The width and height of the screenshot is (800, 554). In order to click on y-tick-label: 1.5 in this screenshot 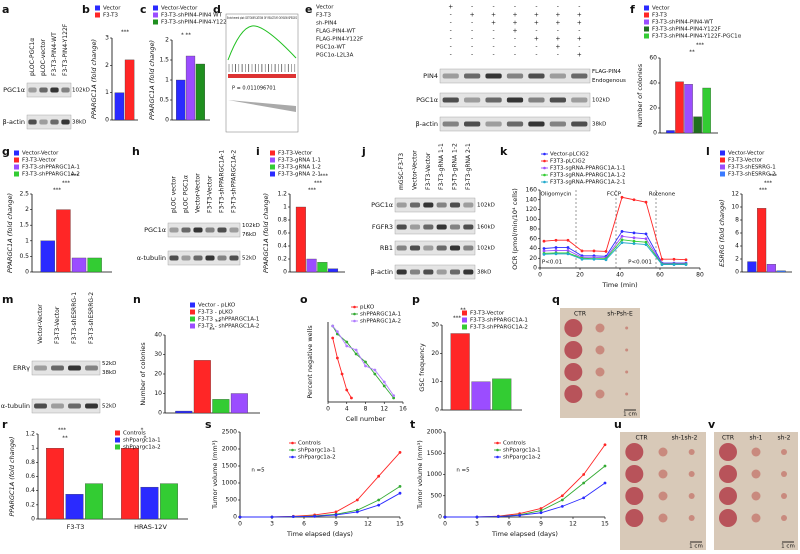, I will do `click(24, 225)`.